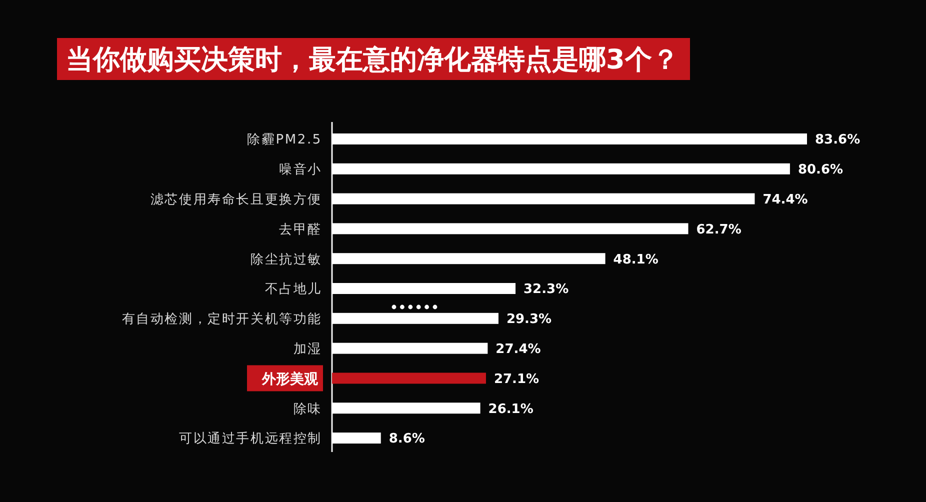  What do you see at coordinates (300, 230) in the screenshot?
I see `y-tick-label: 去甲醛` at bounding box center [300, 230].